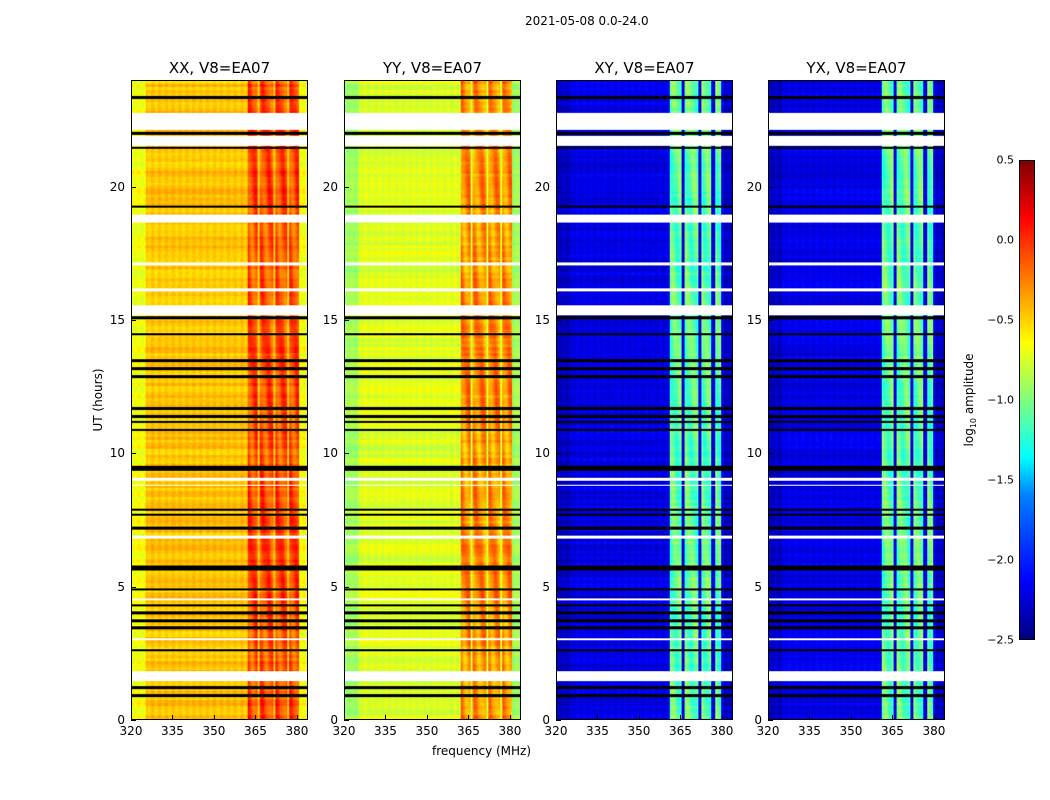 This screenshot has height=800, width=1050. I want to click on colorbar-tick-label: 0.0, so click(1005, 240).